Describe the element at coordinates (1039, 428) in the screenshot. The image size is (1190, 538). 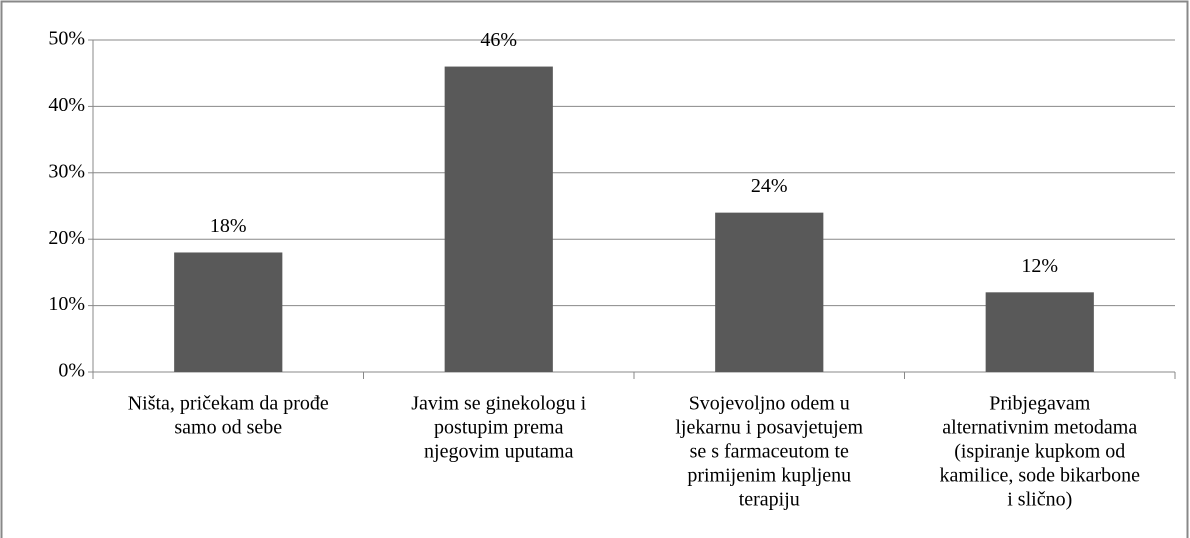
I see `x-tick-label: alternativnim metodama` at that location.